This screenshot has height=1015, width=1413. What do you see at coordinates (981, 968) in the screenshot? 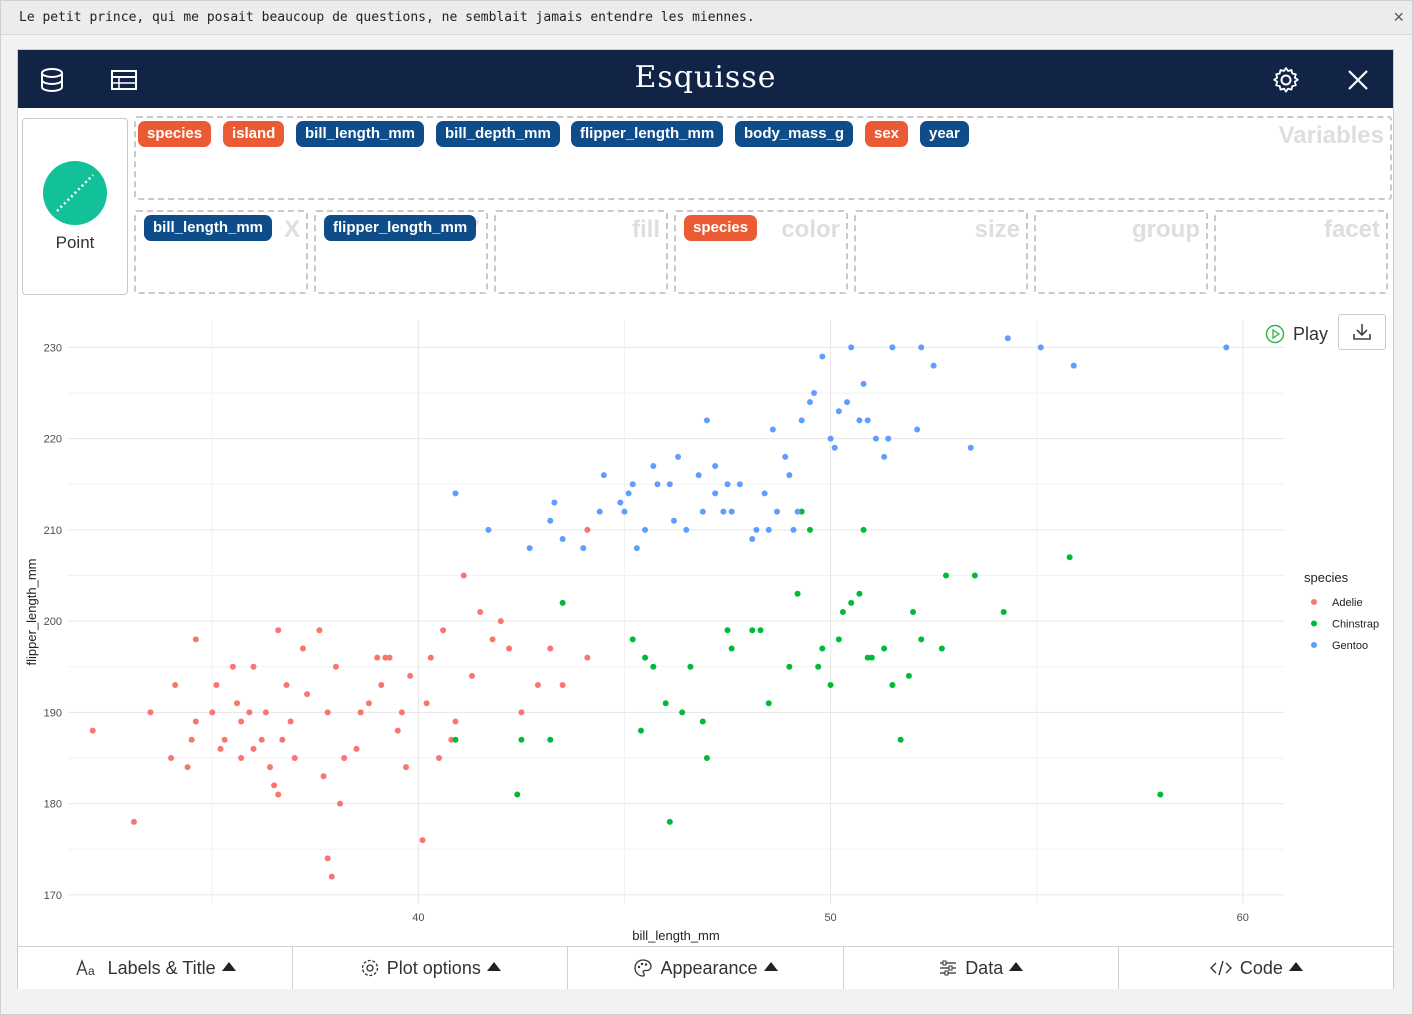
I see `tab-data: Data` at bounding box center [981, 968].